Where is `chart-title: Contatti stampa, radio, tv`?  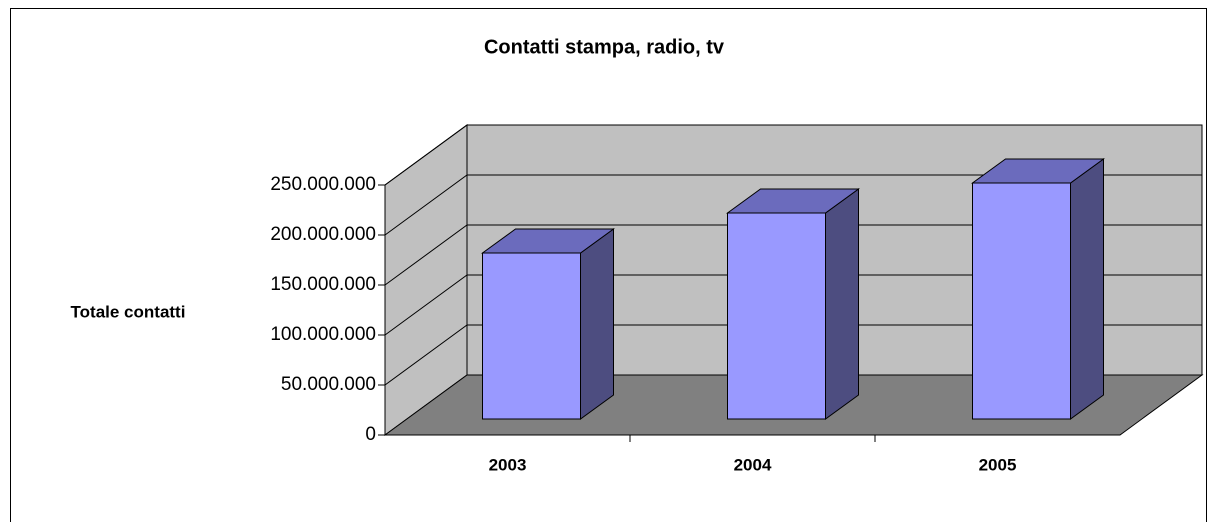
chart-title: Contatti stampa, radio, tv is located at coordinates (604, 47).